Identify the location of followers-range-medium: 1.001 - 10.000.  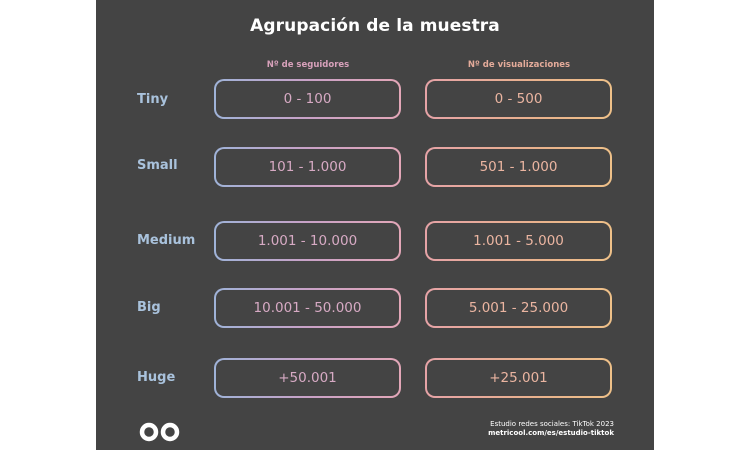
(307, 241).